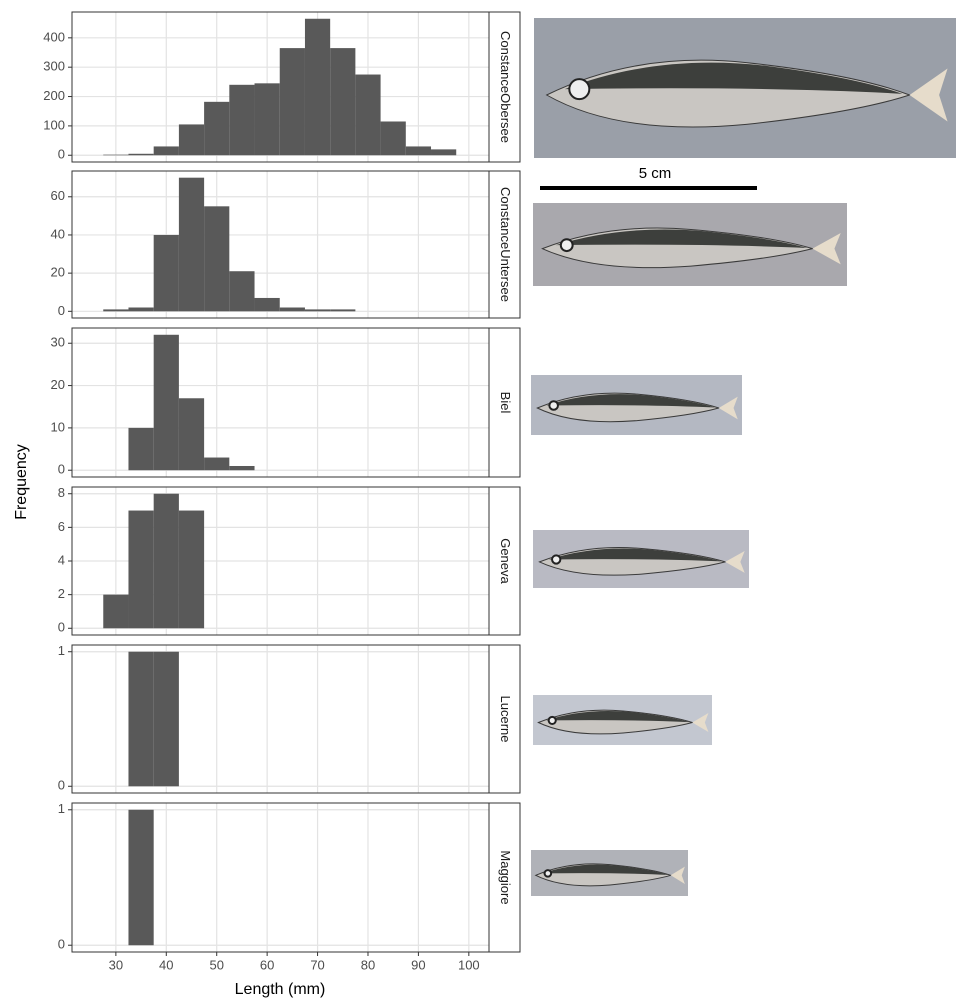 This screenshot has width=956, height=1000. Describe the element at coordinates (58, 195) in the screenshot. I see `y-tick-label: 60` at that location.